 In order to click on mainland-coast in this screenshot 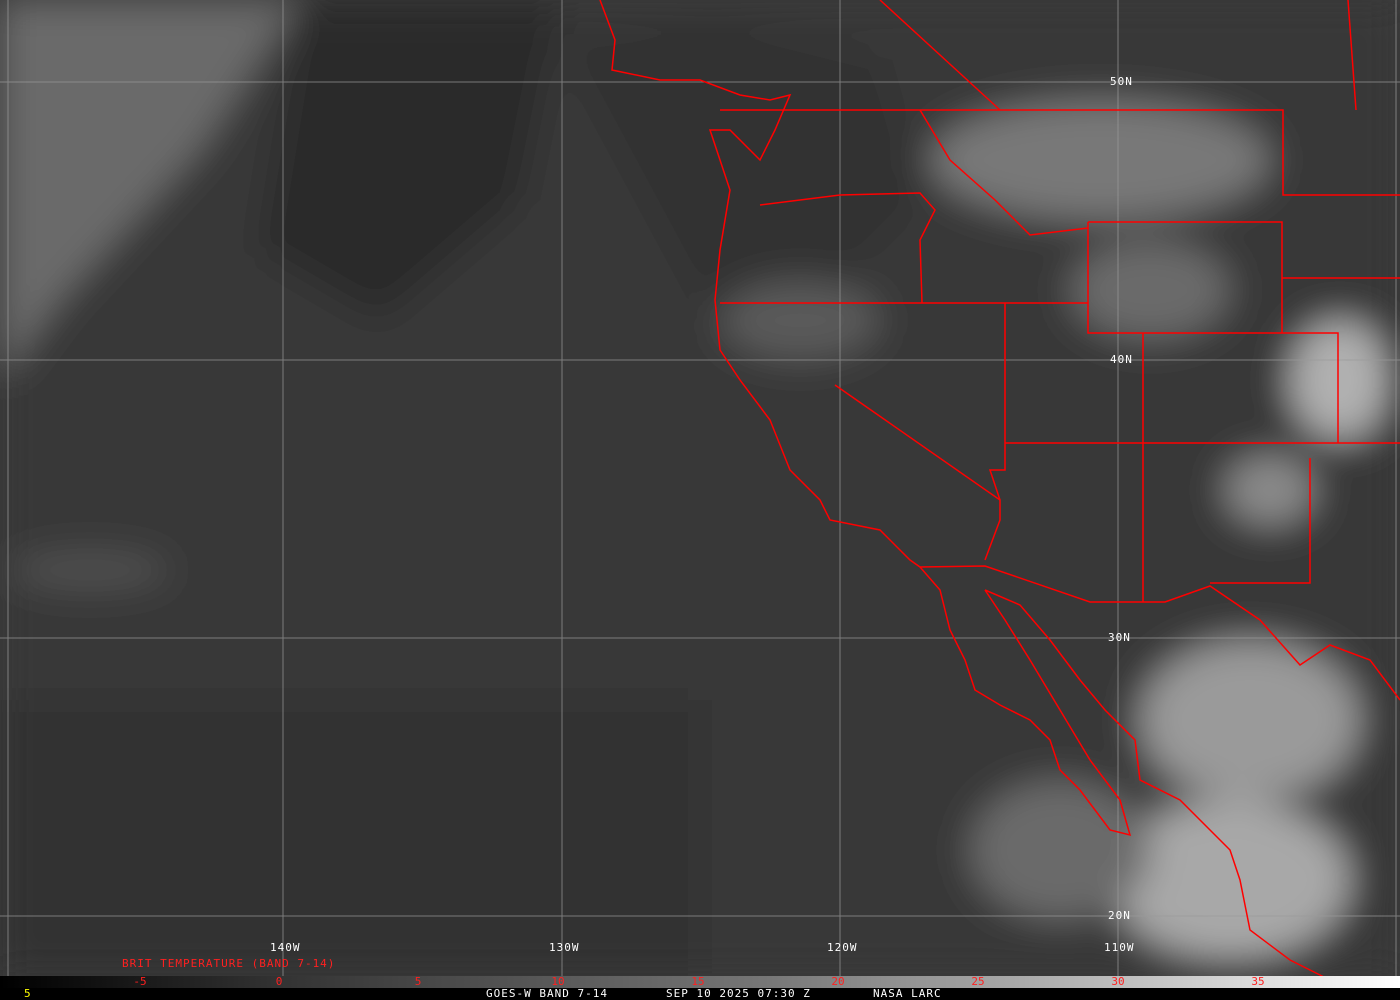, I will do `click(1177, 794)`.